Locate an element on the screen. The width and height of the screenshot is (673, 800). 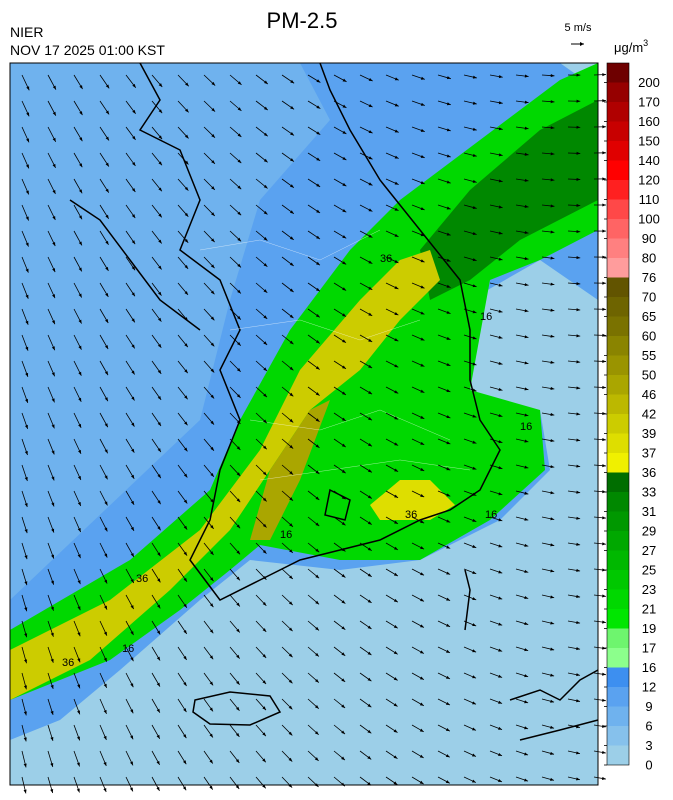
colorbar-label: 65 is located at coordinates (649, 316).